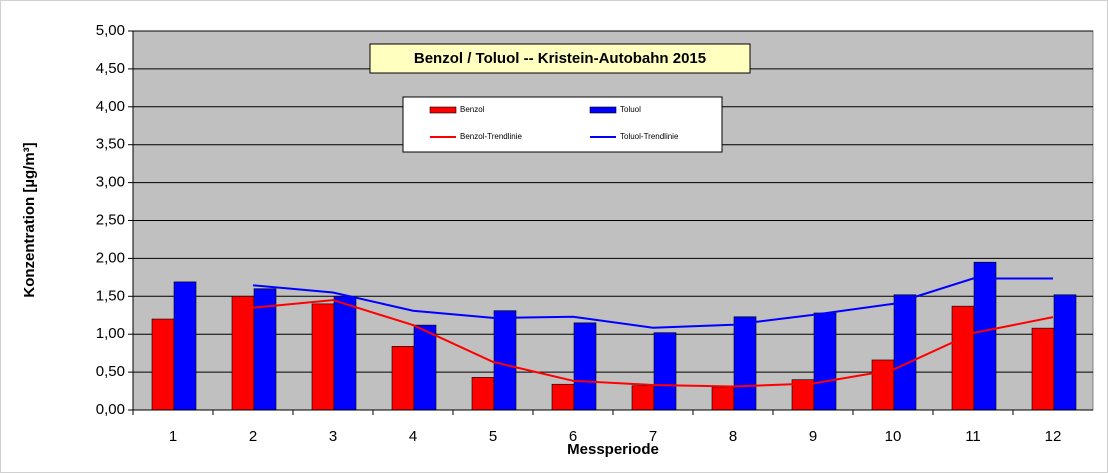  I want to click on x-tick-label: 8, so click(733, 436).